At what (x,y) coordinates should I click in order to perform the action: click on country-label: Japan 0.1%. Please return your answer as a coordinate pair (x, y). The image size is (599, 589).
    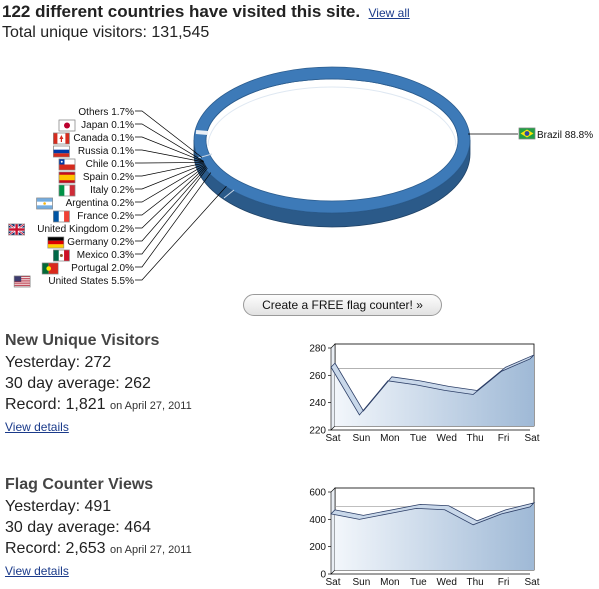
    Looking at the image, I should click on (107, 125).